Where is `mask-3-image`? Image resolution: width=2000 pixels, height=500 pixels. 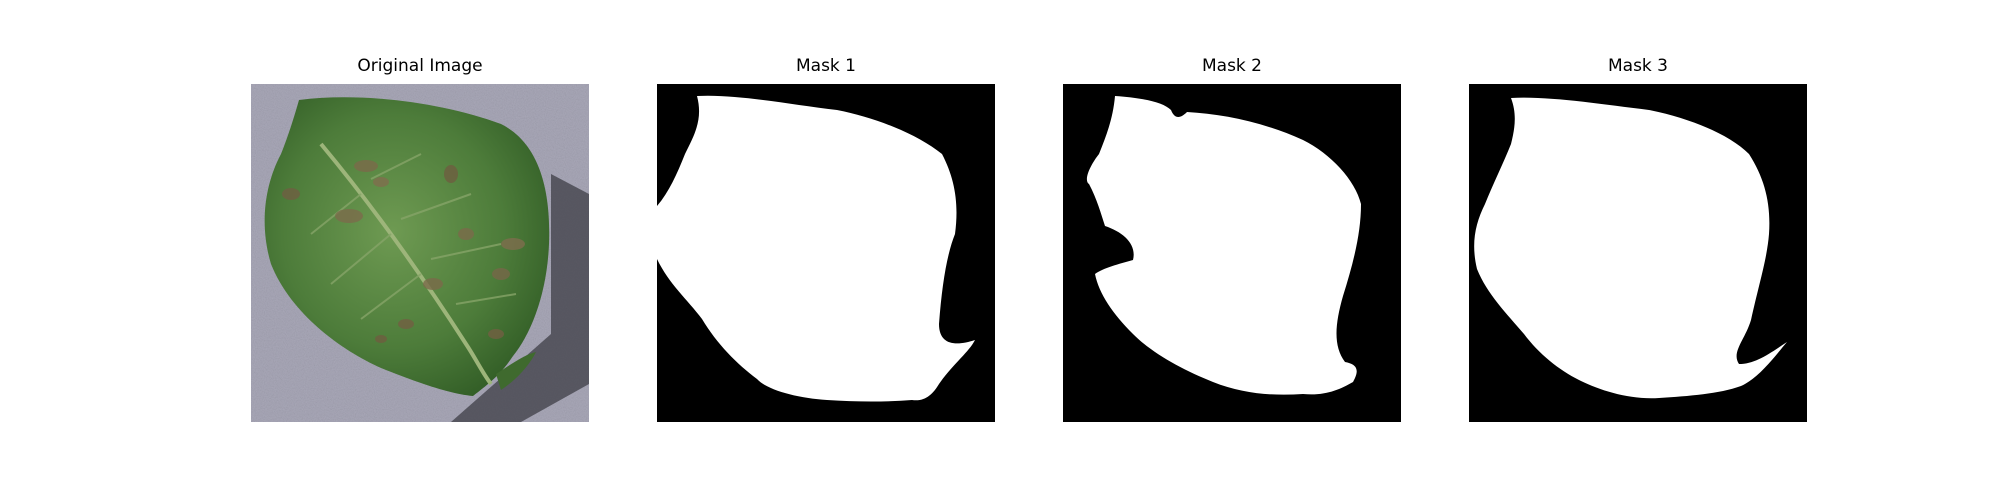
mask-3-image is located at coordinates (1638, 253).